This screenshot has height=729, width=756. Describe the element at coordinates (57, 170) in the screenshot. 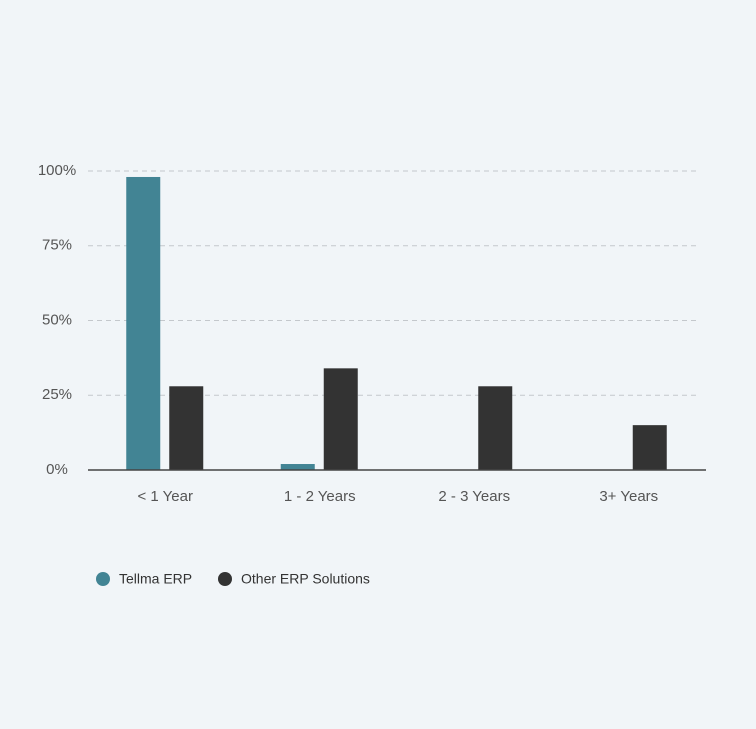

I see `y-tick-label: 100%` at that location.